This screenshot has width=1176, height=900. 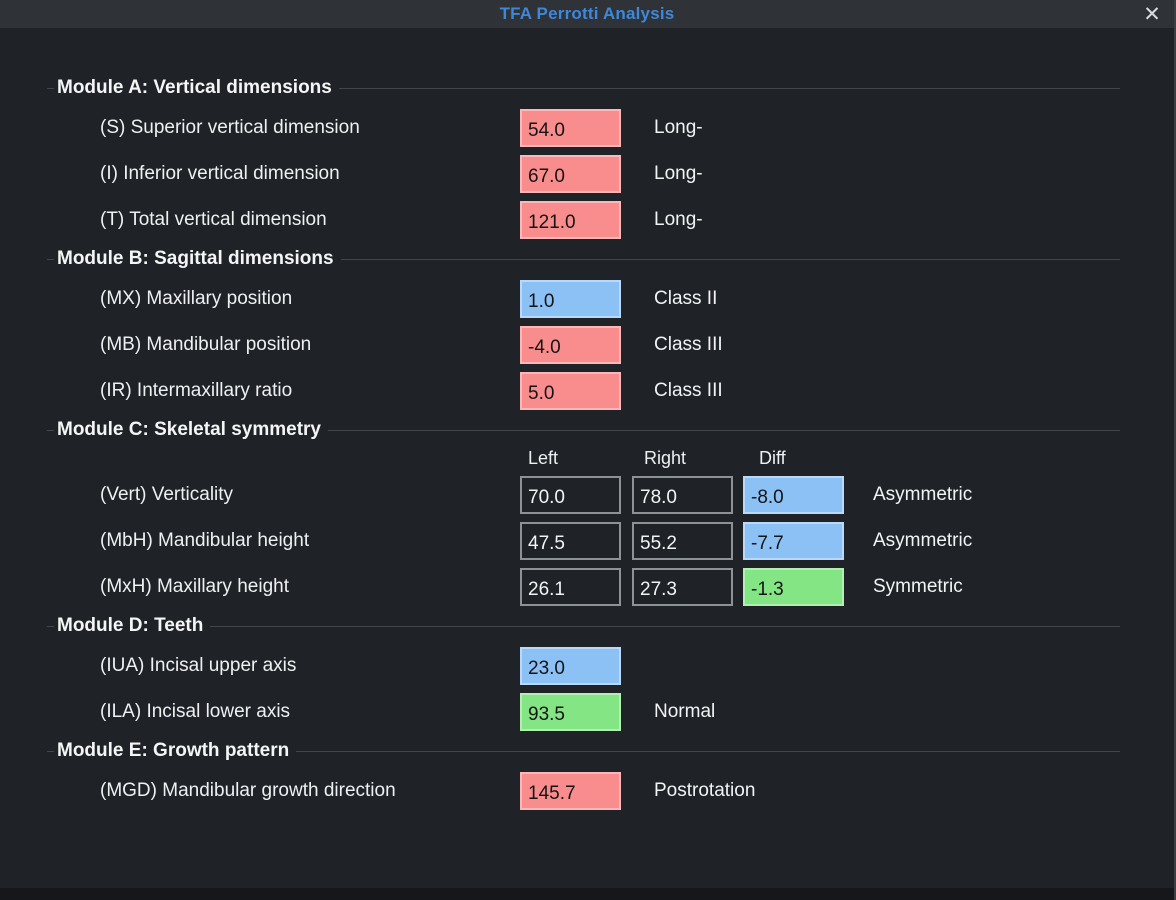 What do you see at coordinates (198, 665) in the screenshot?
I see `measurement-label: (IUA) Incisal upper axis` at bounding box center [198, 665].